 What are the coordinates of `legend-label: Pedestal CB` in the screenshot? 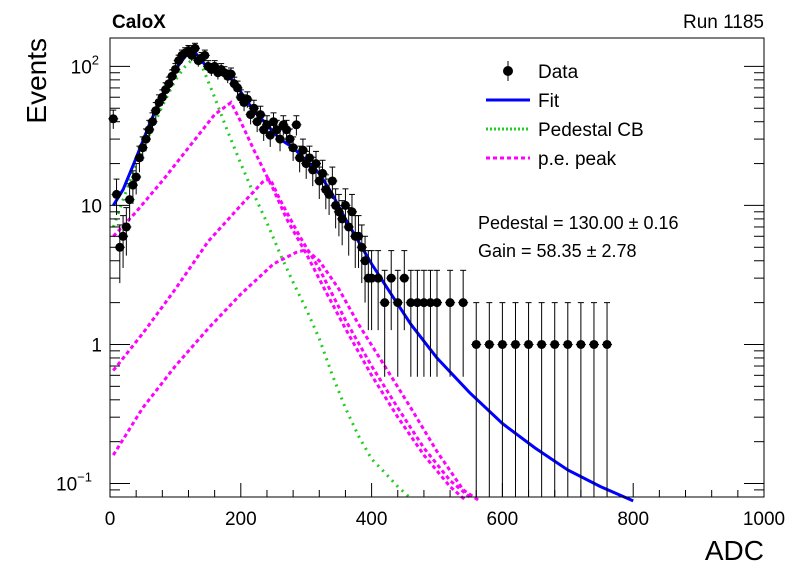 It's located at (591, 130).